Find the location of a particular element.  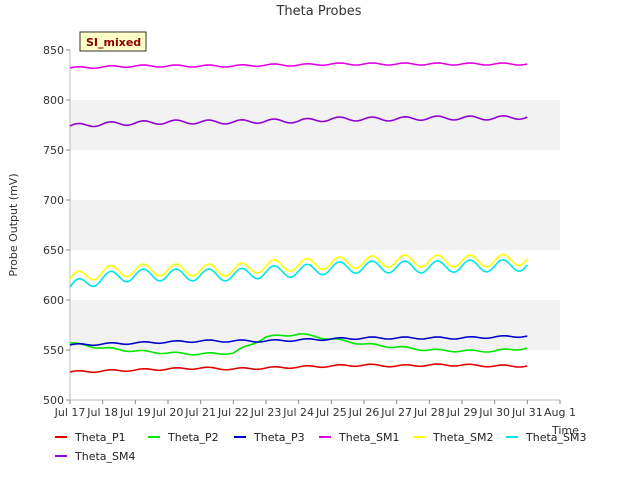

y-tick-label: 800 is located at coordinates (53, 100).